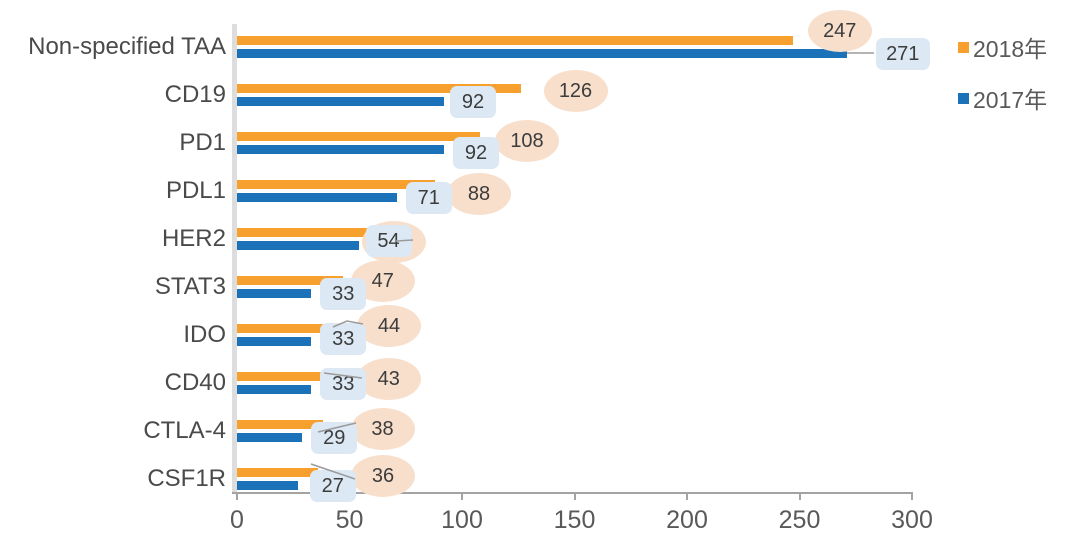 This screenshot has height=549, width=1080. What do you see at coordinates (127, 46) in the screenshot?
I see `category-label: Non-specified TAA` at bounding box center [127, 46].